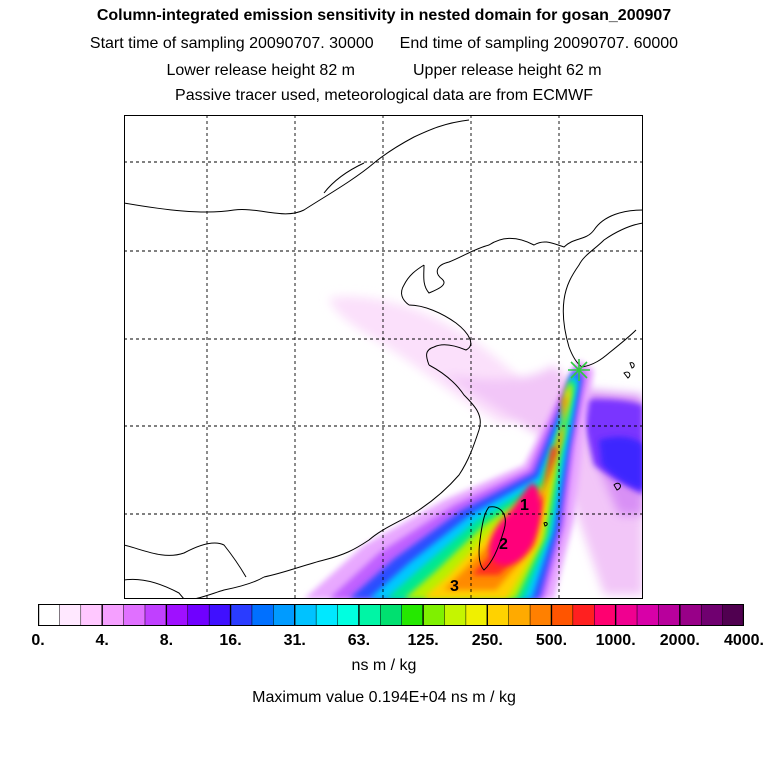 This screenshot has width=768, height=768. What do you see at coordinates (551, 640) in the screenshot?
I see `color-scale-label: 500.` at bounding box center [551, 640].